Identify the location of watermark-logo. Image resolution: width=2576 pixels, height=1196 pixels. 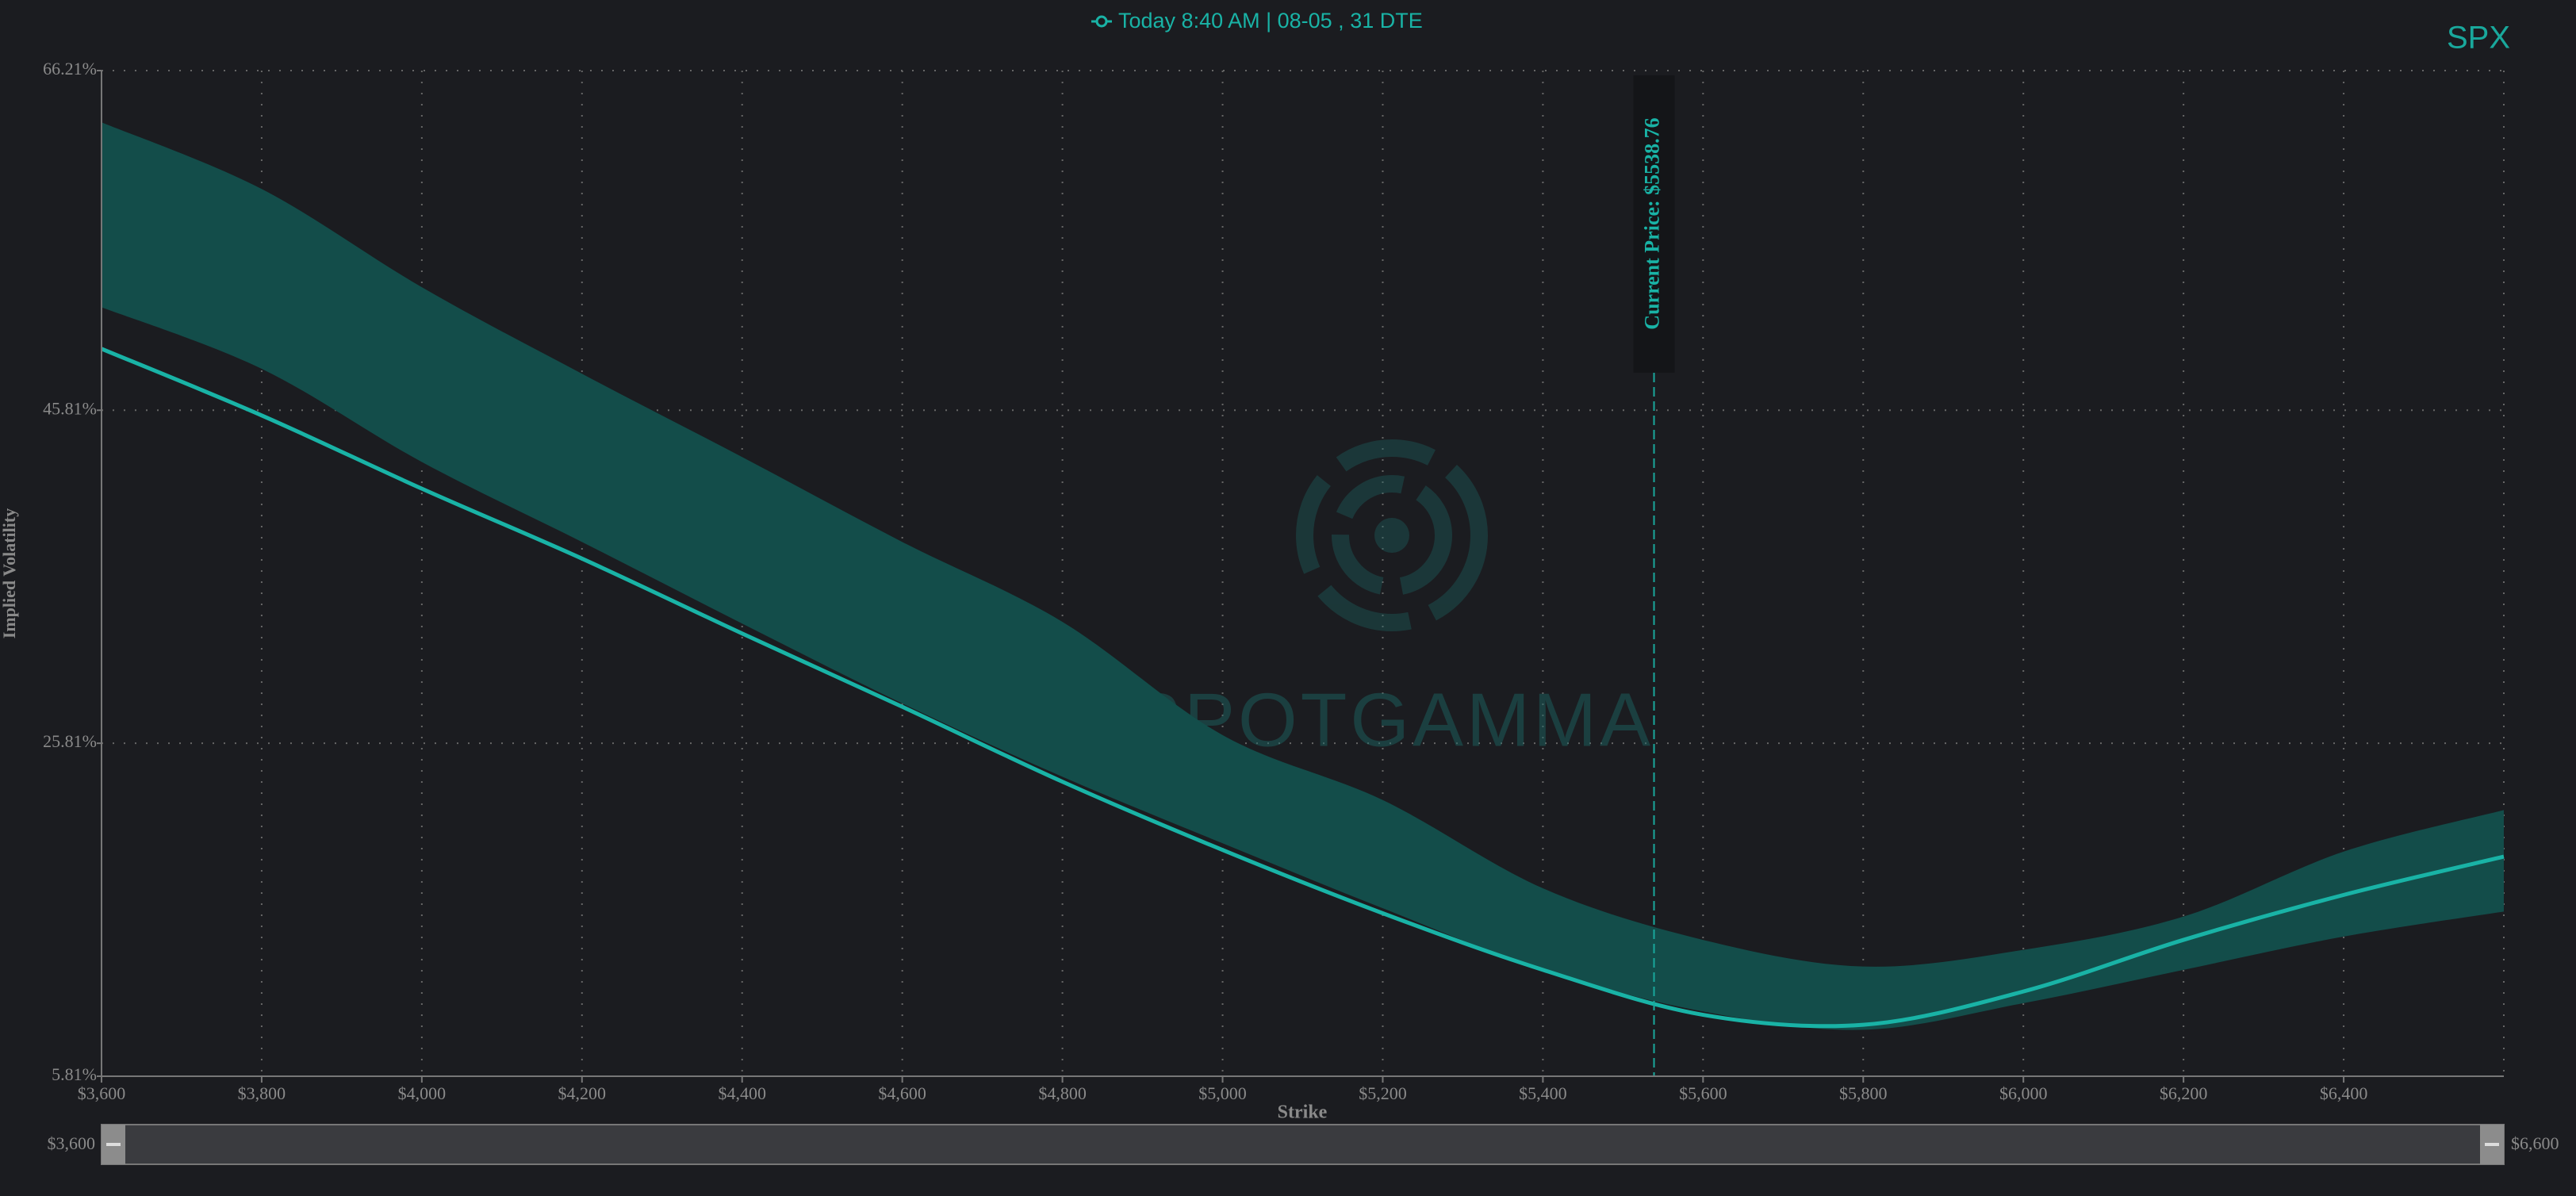
(1392, 535).